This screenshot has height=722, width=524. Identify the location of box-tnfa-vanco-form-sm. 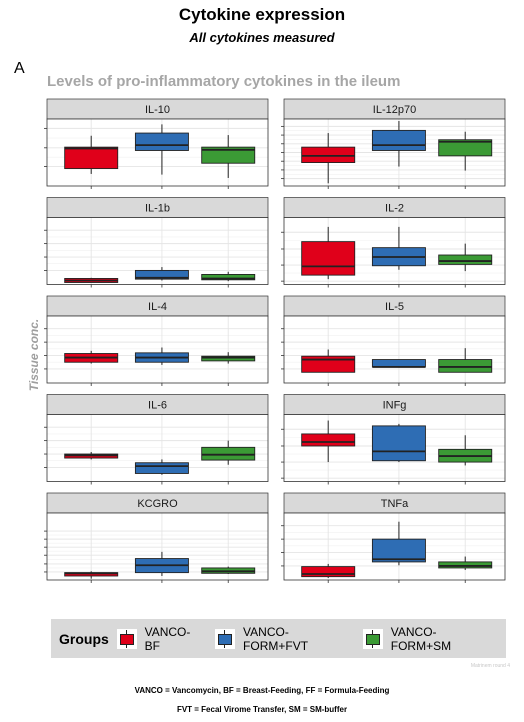
(465, 565).